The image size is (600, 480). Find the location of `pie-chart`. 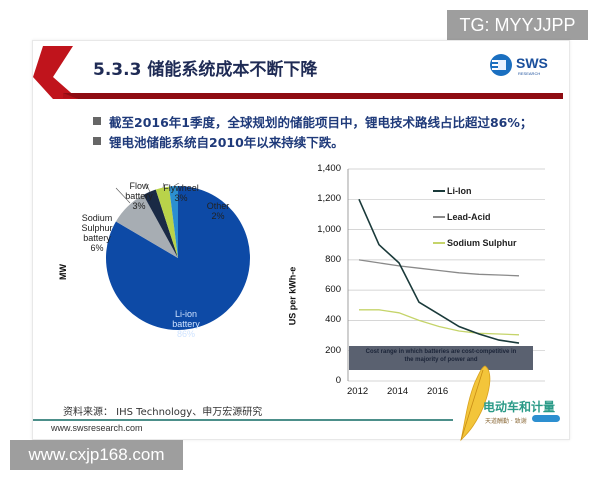

pie-chart is located at coordinates (177, 256).